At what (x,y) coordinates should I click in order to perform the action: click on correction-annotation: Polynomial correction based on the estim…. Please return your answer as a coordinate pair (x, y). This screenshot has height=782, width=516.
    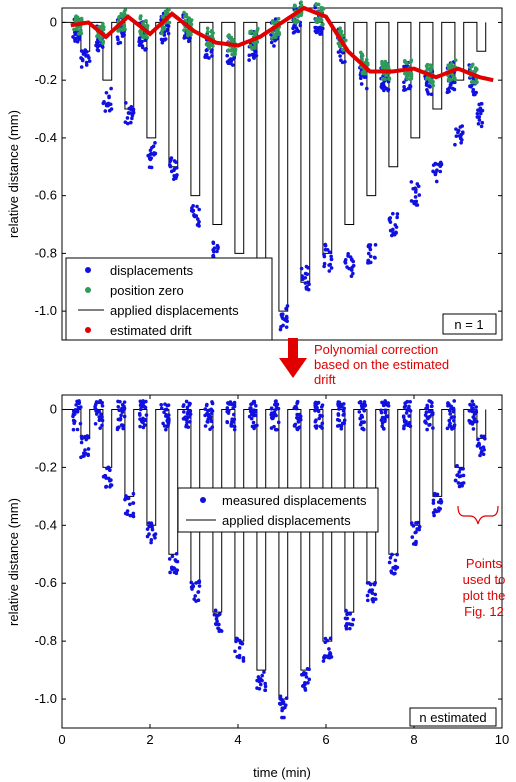
    Looking at the image, I should click on (364, 362).